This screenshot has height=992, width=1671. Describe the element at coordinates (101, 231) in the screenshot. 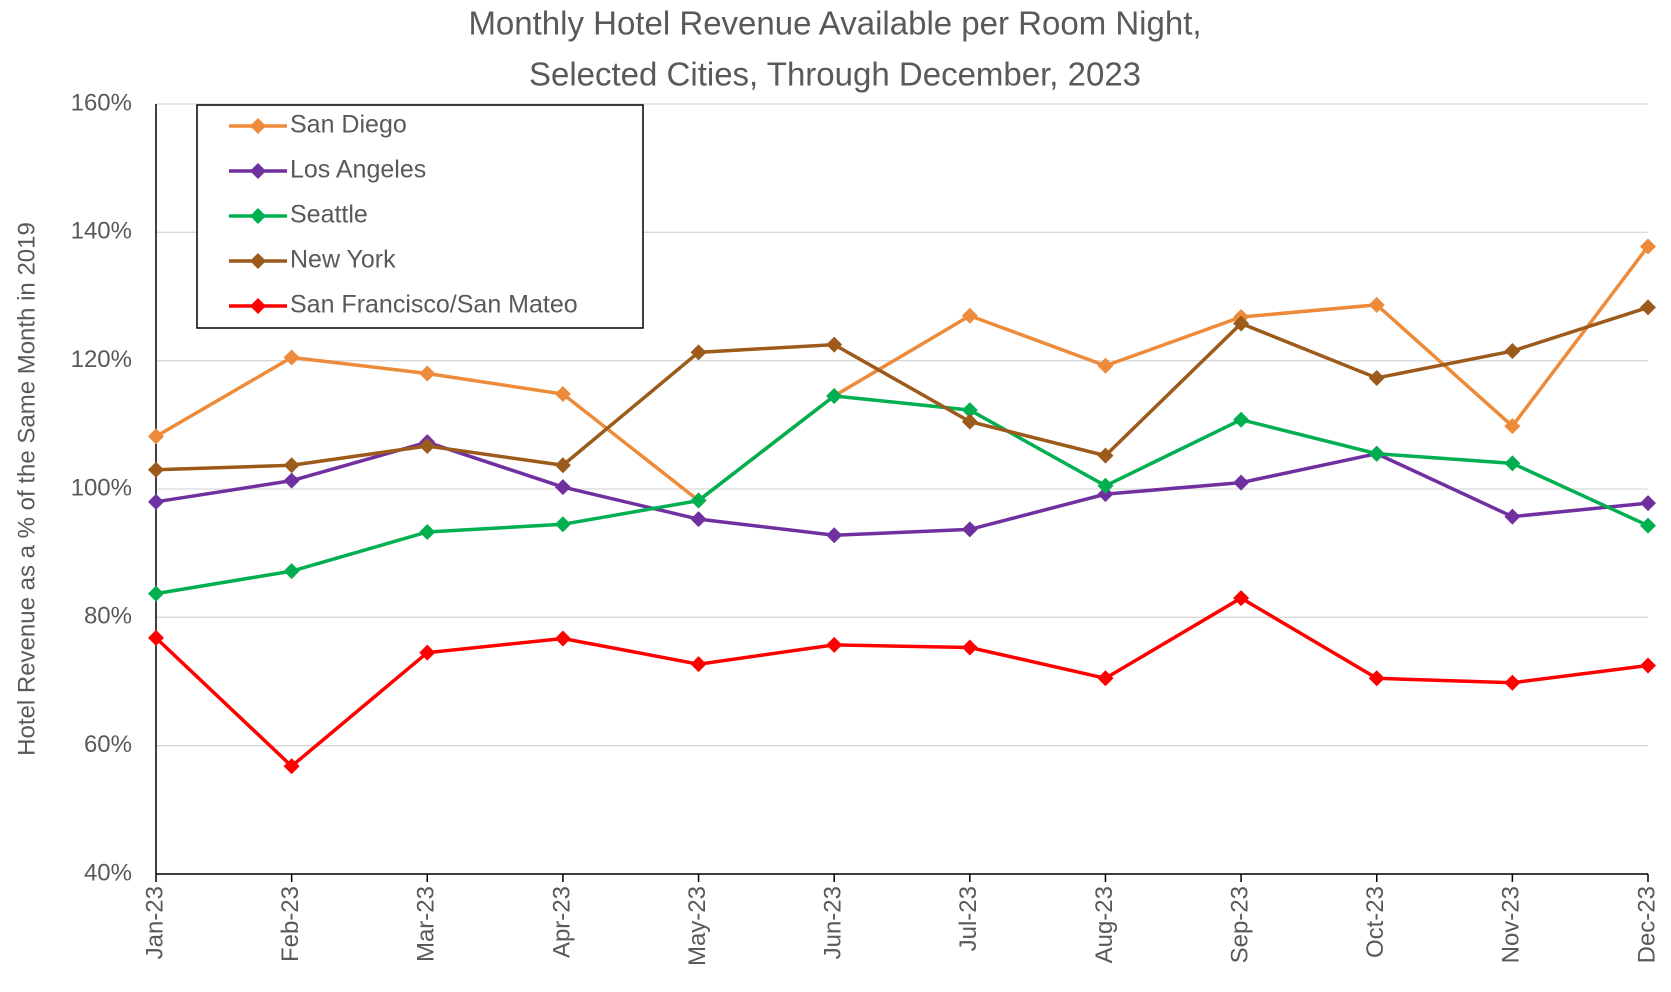

I see `y-tick-label: 140%` at that location.